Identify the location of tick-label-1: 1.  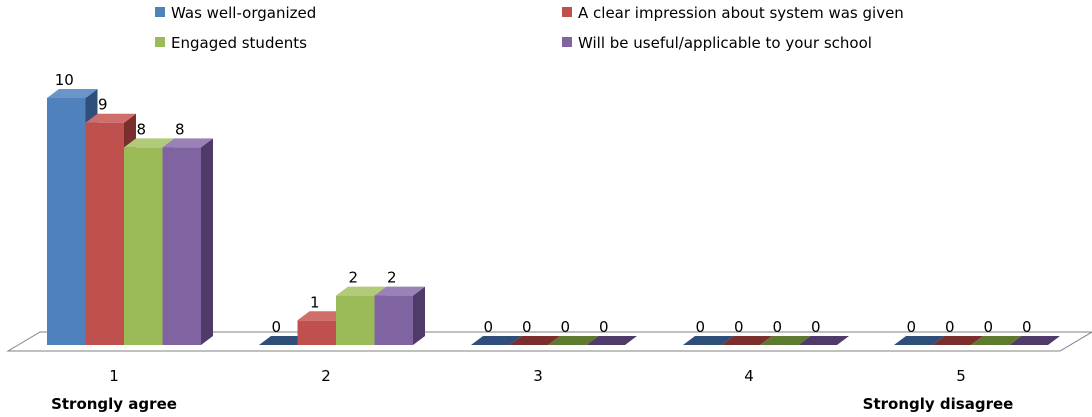
(114, 376).